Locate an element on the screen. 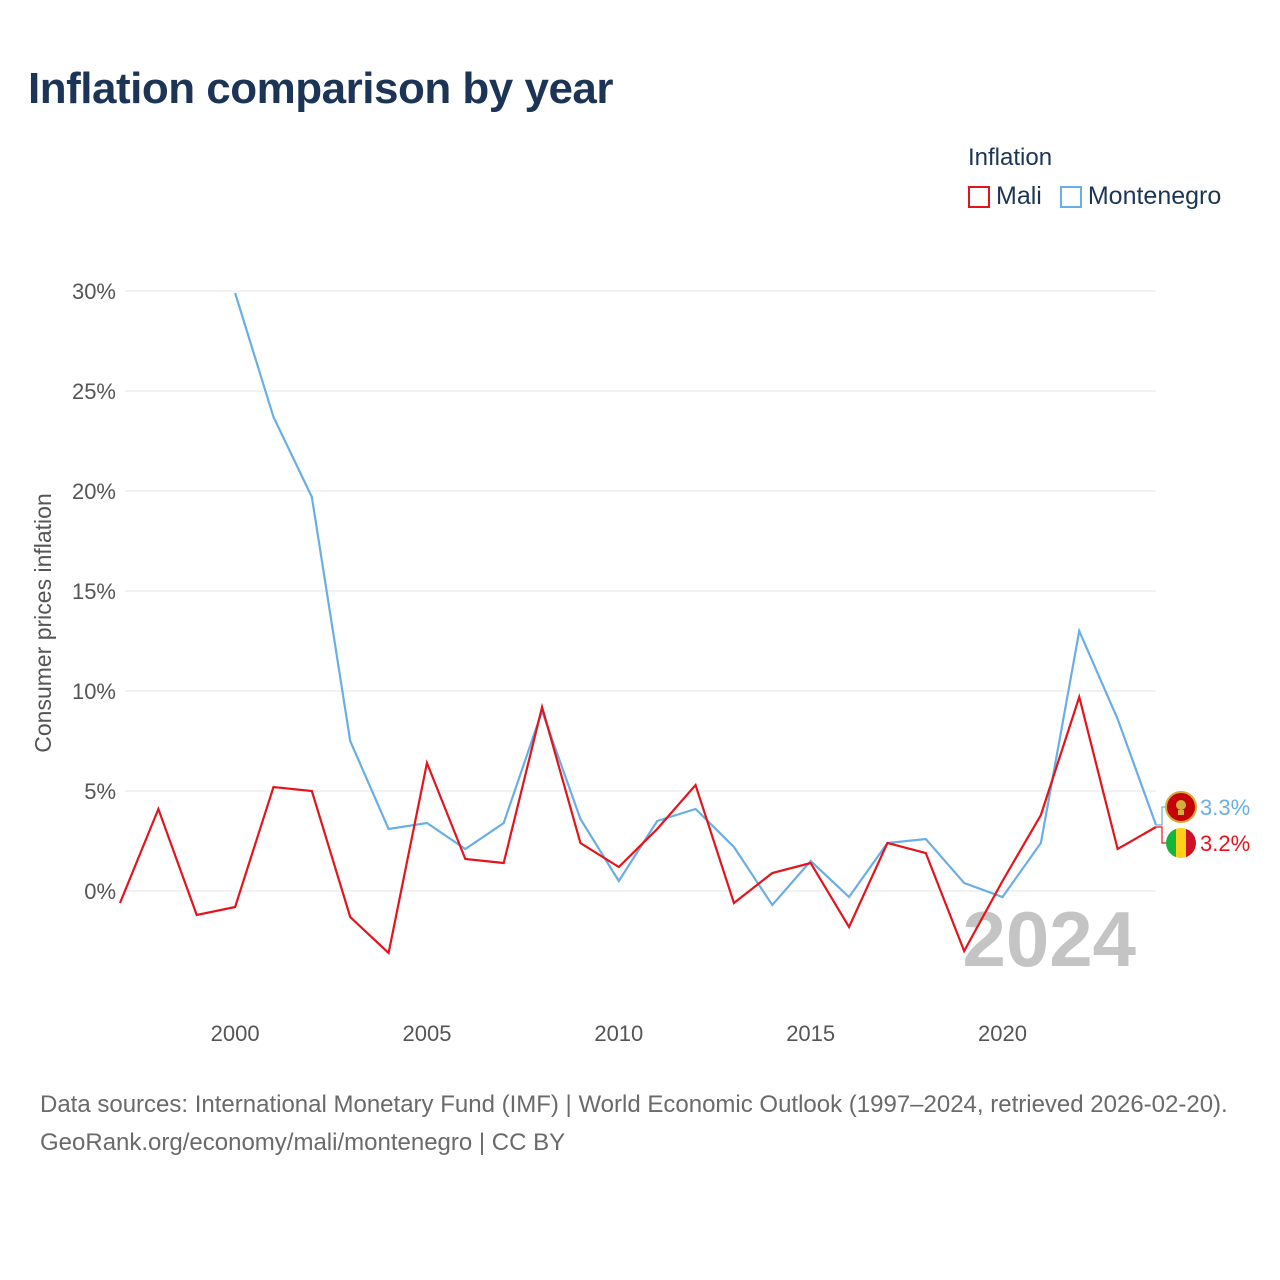 Image resolution: width=1280 pixels, height=1280 pixels. legend-swatch-montenegro is located at coordinates (1070, 196).